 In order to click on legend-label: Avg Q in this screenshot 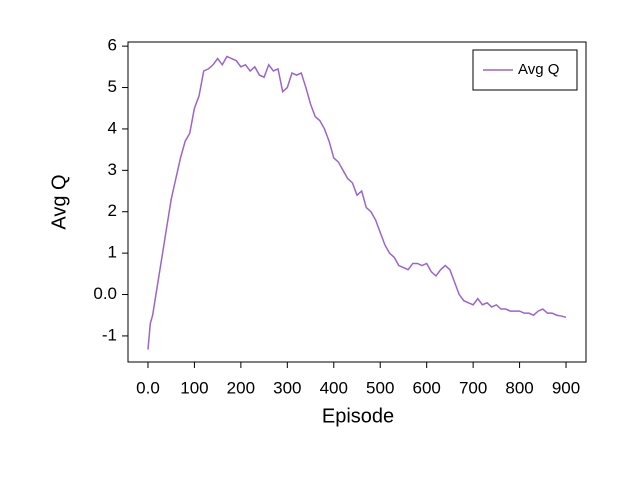, I will do `click(538, 69)`.